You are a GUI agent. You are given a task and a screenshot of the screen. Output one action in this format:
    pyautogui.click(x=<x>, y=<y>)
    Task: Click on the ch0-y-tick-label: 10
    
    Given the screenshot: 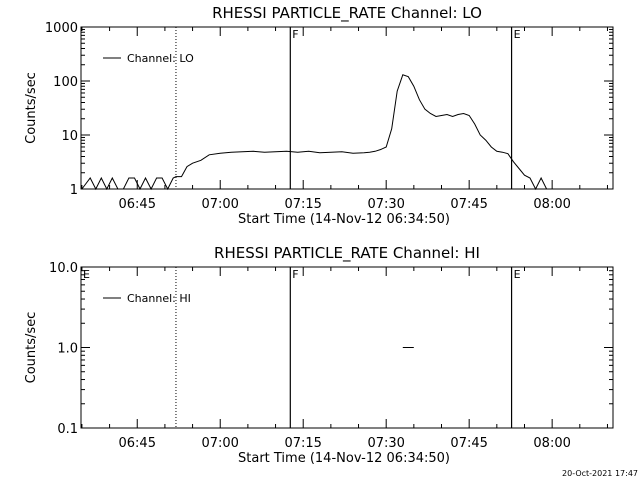 What is the action you would take?
    pyautogui.click(x=69, y=136)
    